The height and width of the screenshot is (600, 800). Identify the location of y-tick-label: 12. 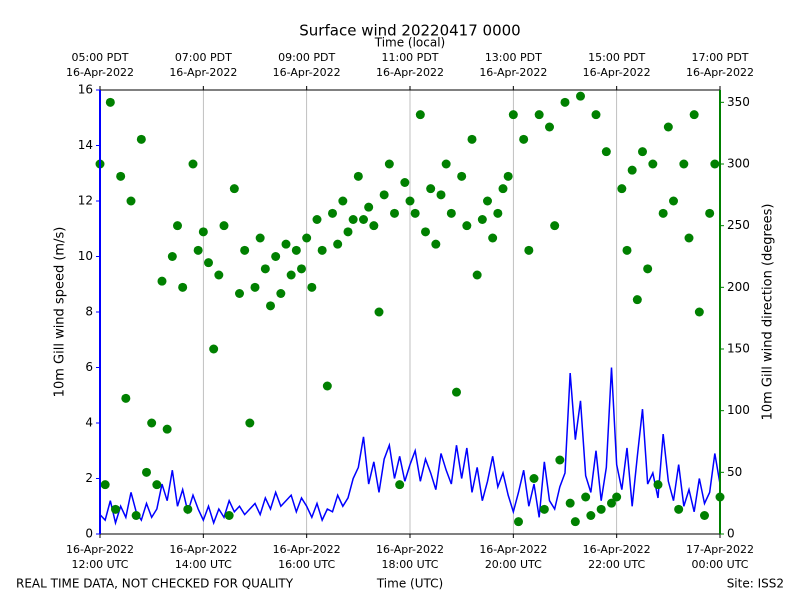
(85, 201).